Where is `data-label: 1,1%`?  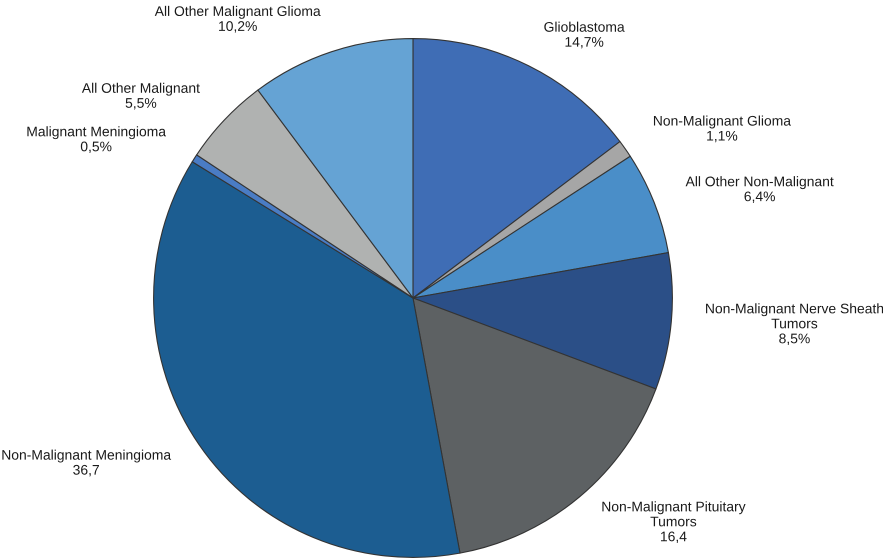
data-label: 1,1% is located at coordinates (722, 136).